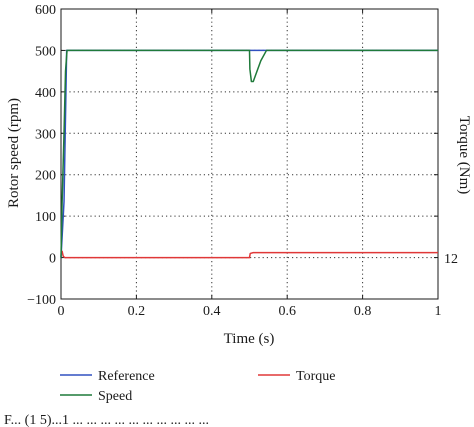  What do you see at coordinates (45, 51) in the screenshot?
I see `y-tick-label: 500` at bounding box center [45, 51].